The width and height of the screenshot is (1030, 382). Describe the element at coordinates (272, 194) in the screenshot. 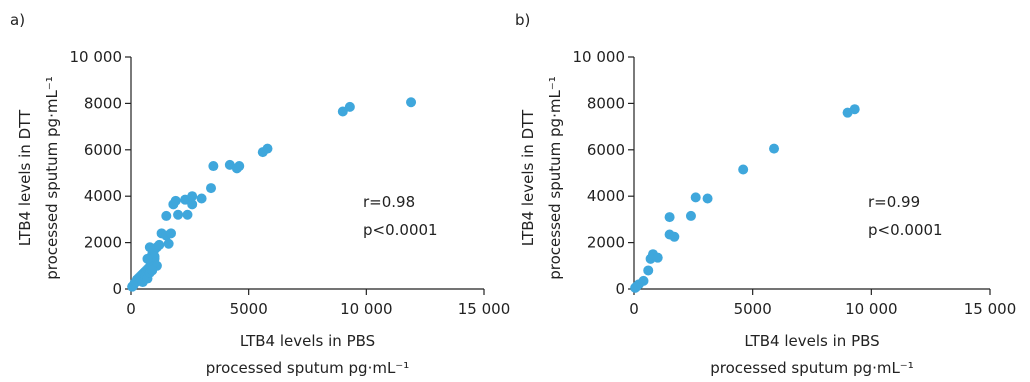

I see `data-points-a` at that location.